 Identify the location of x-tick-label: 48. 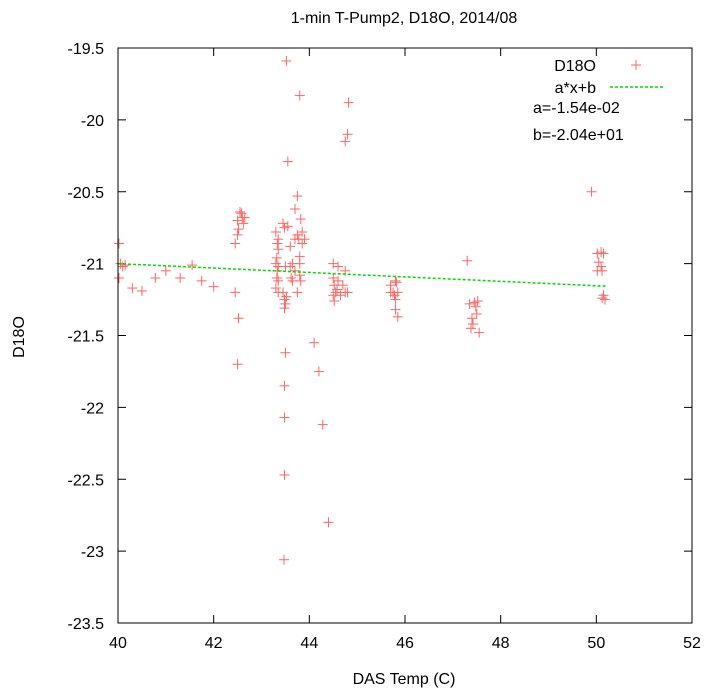
(501, 643).